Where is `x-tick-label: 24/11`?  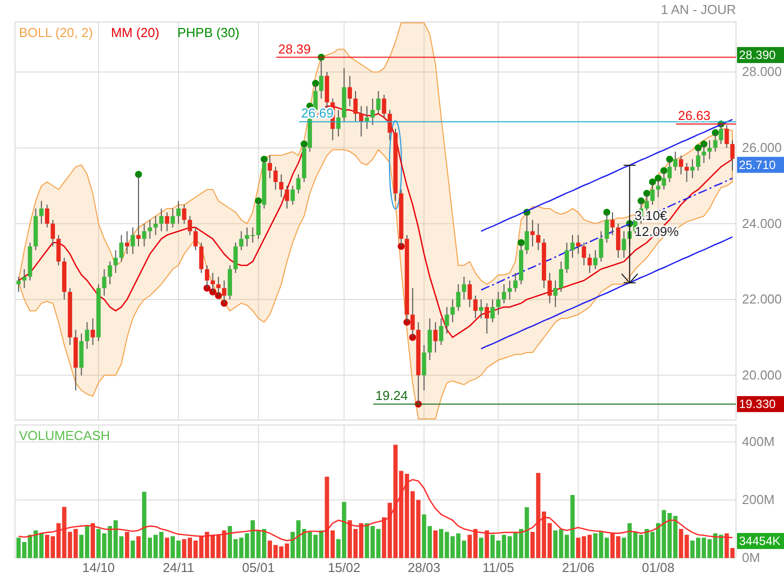
x-tick-label: 24/11 is located at coordinates (178, 568).